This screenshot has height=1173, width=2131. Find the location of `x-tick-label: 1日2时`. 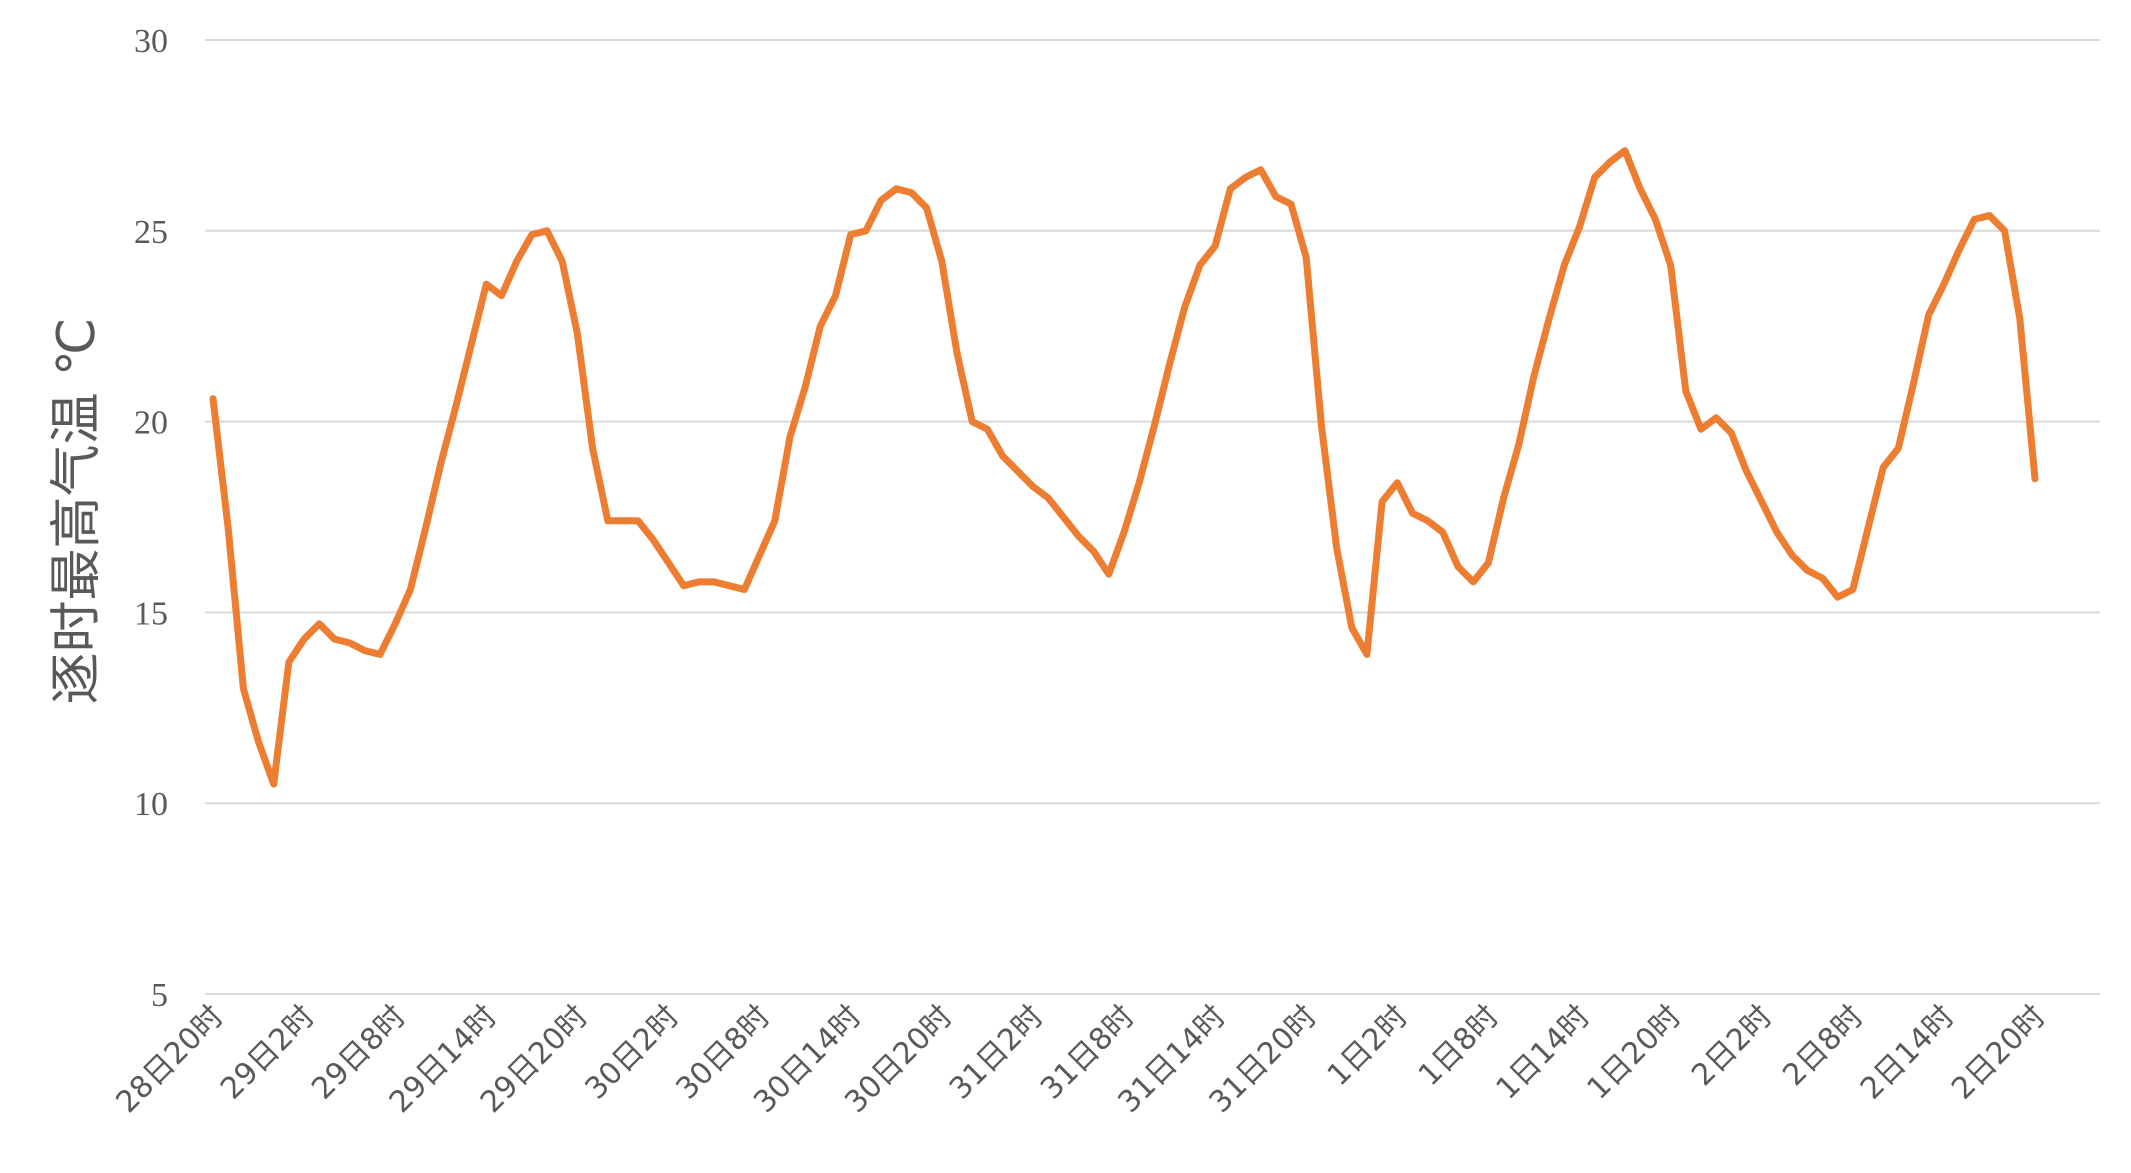

x-tick-label: 1日2时 is located at coordinates (1368, 1046).